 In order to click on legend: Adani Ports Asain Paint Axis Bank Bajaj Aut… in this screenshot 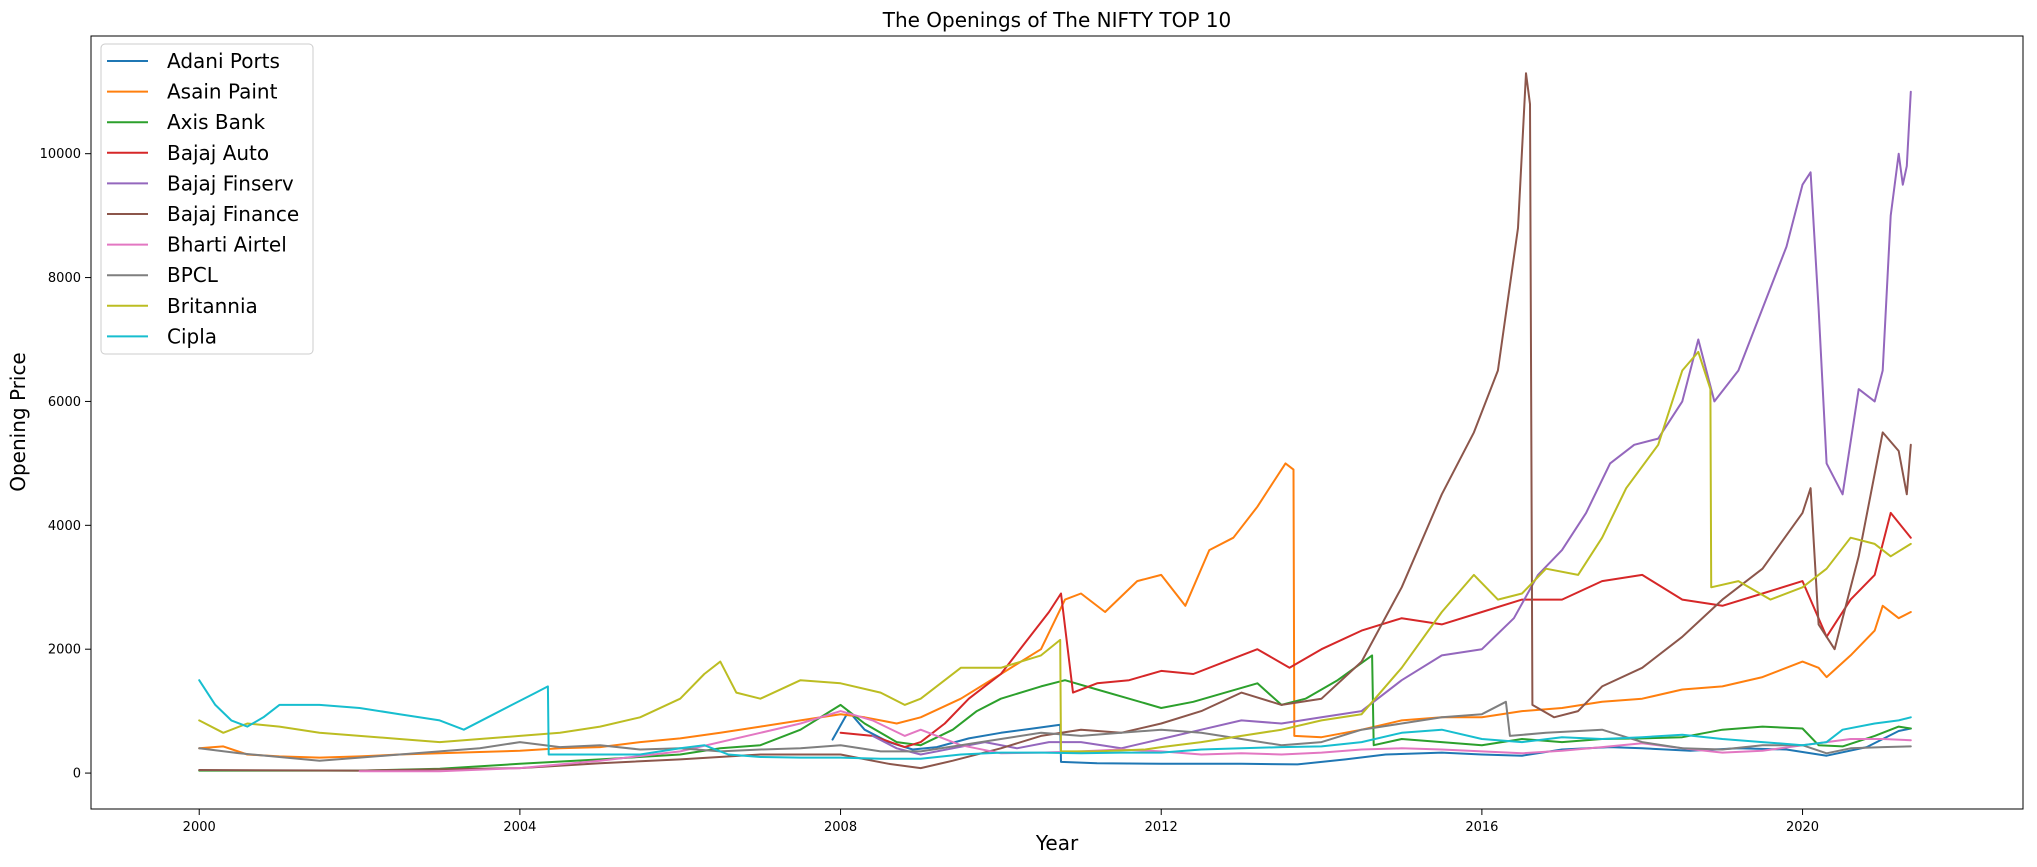, I will do `click(207, 199)`.